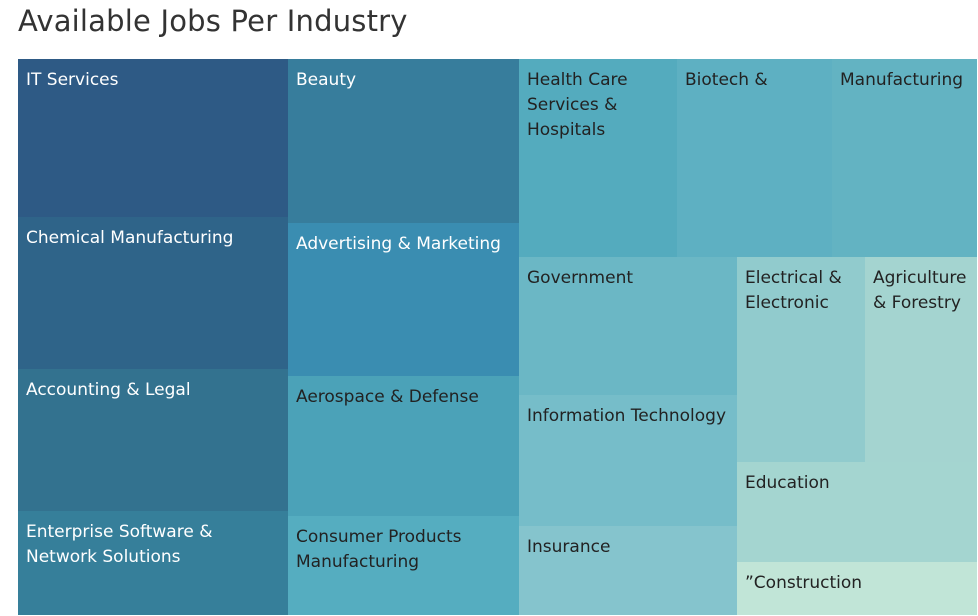 This screenshot has width=978, height=616. Describe the element at coordinates (921, 360) in the screenshot. I see `treemap-tile: Agriculture & Forestry` at that location.